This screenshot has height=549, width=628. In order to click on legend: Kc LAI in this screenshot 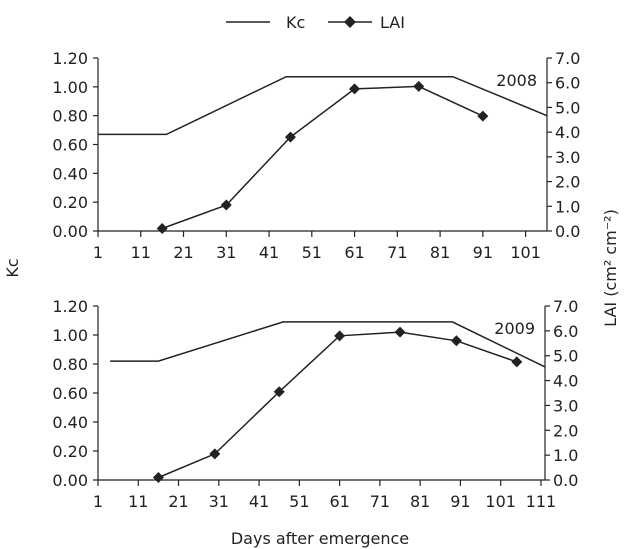, I will do `click(315, 22)`.